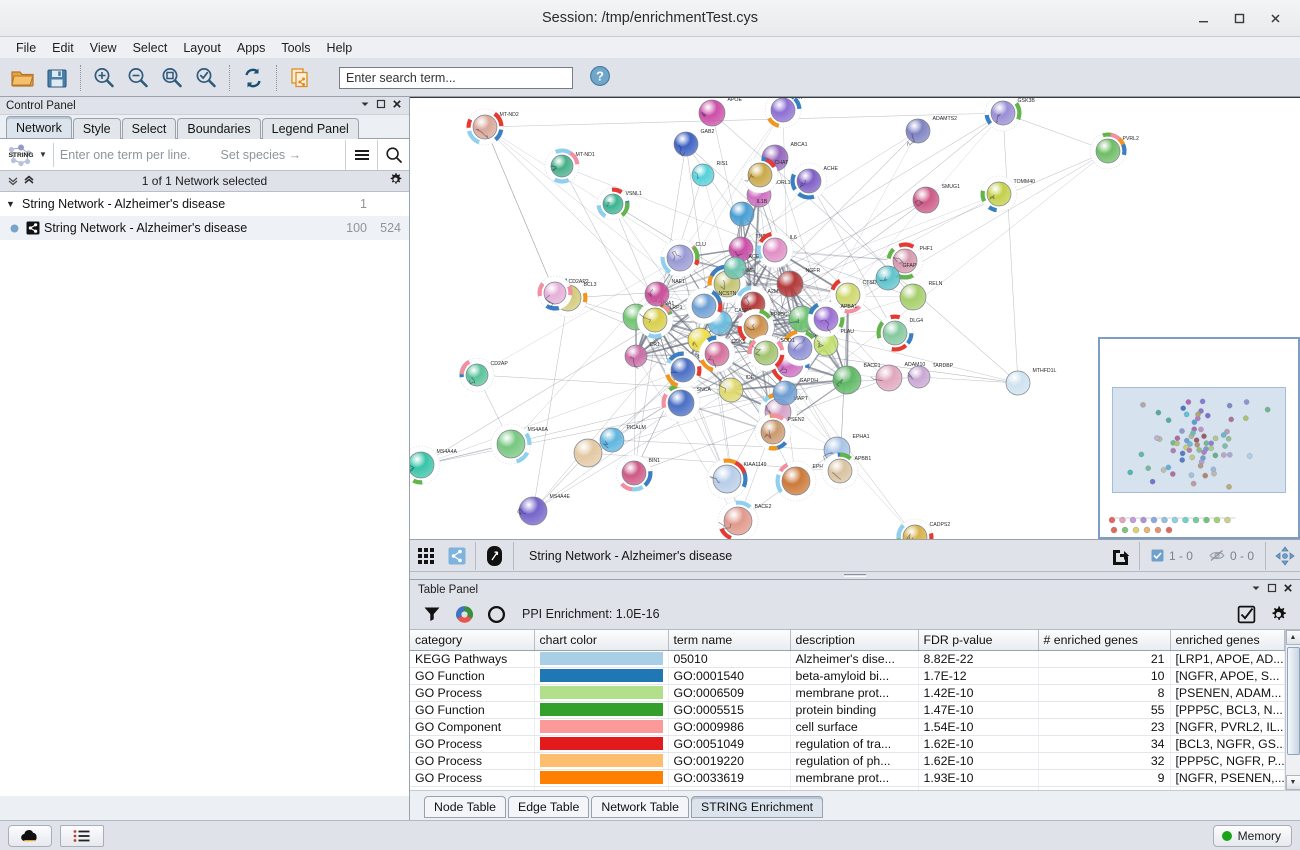 This screenshot has height=850, width=1300. I want to click on network-node: MTHFD1L, so click(1031, 382).